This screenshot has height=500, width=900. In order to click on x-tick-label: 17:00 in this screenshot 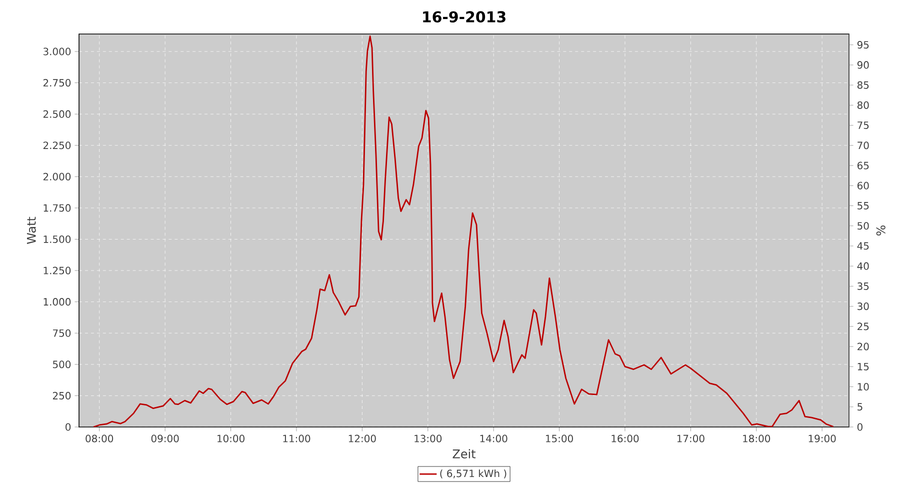, I will do `click(690, 438)`.